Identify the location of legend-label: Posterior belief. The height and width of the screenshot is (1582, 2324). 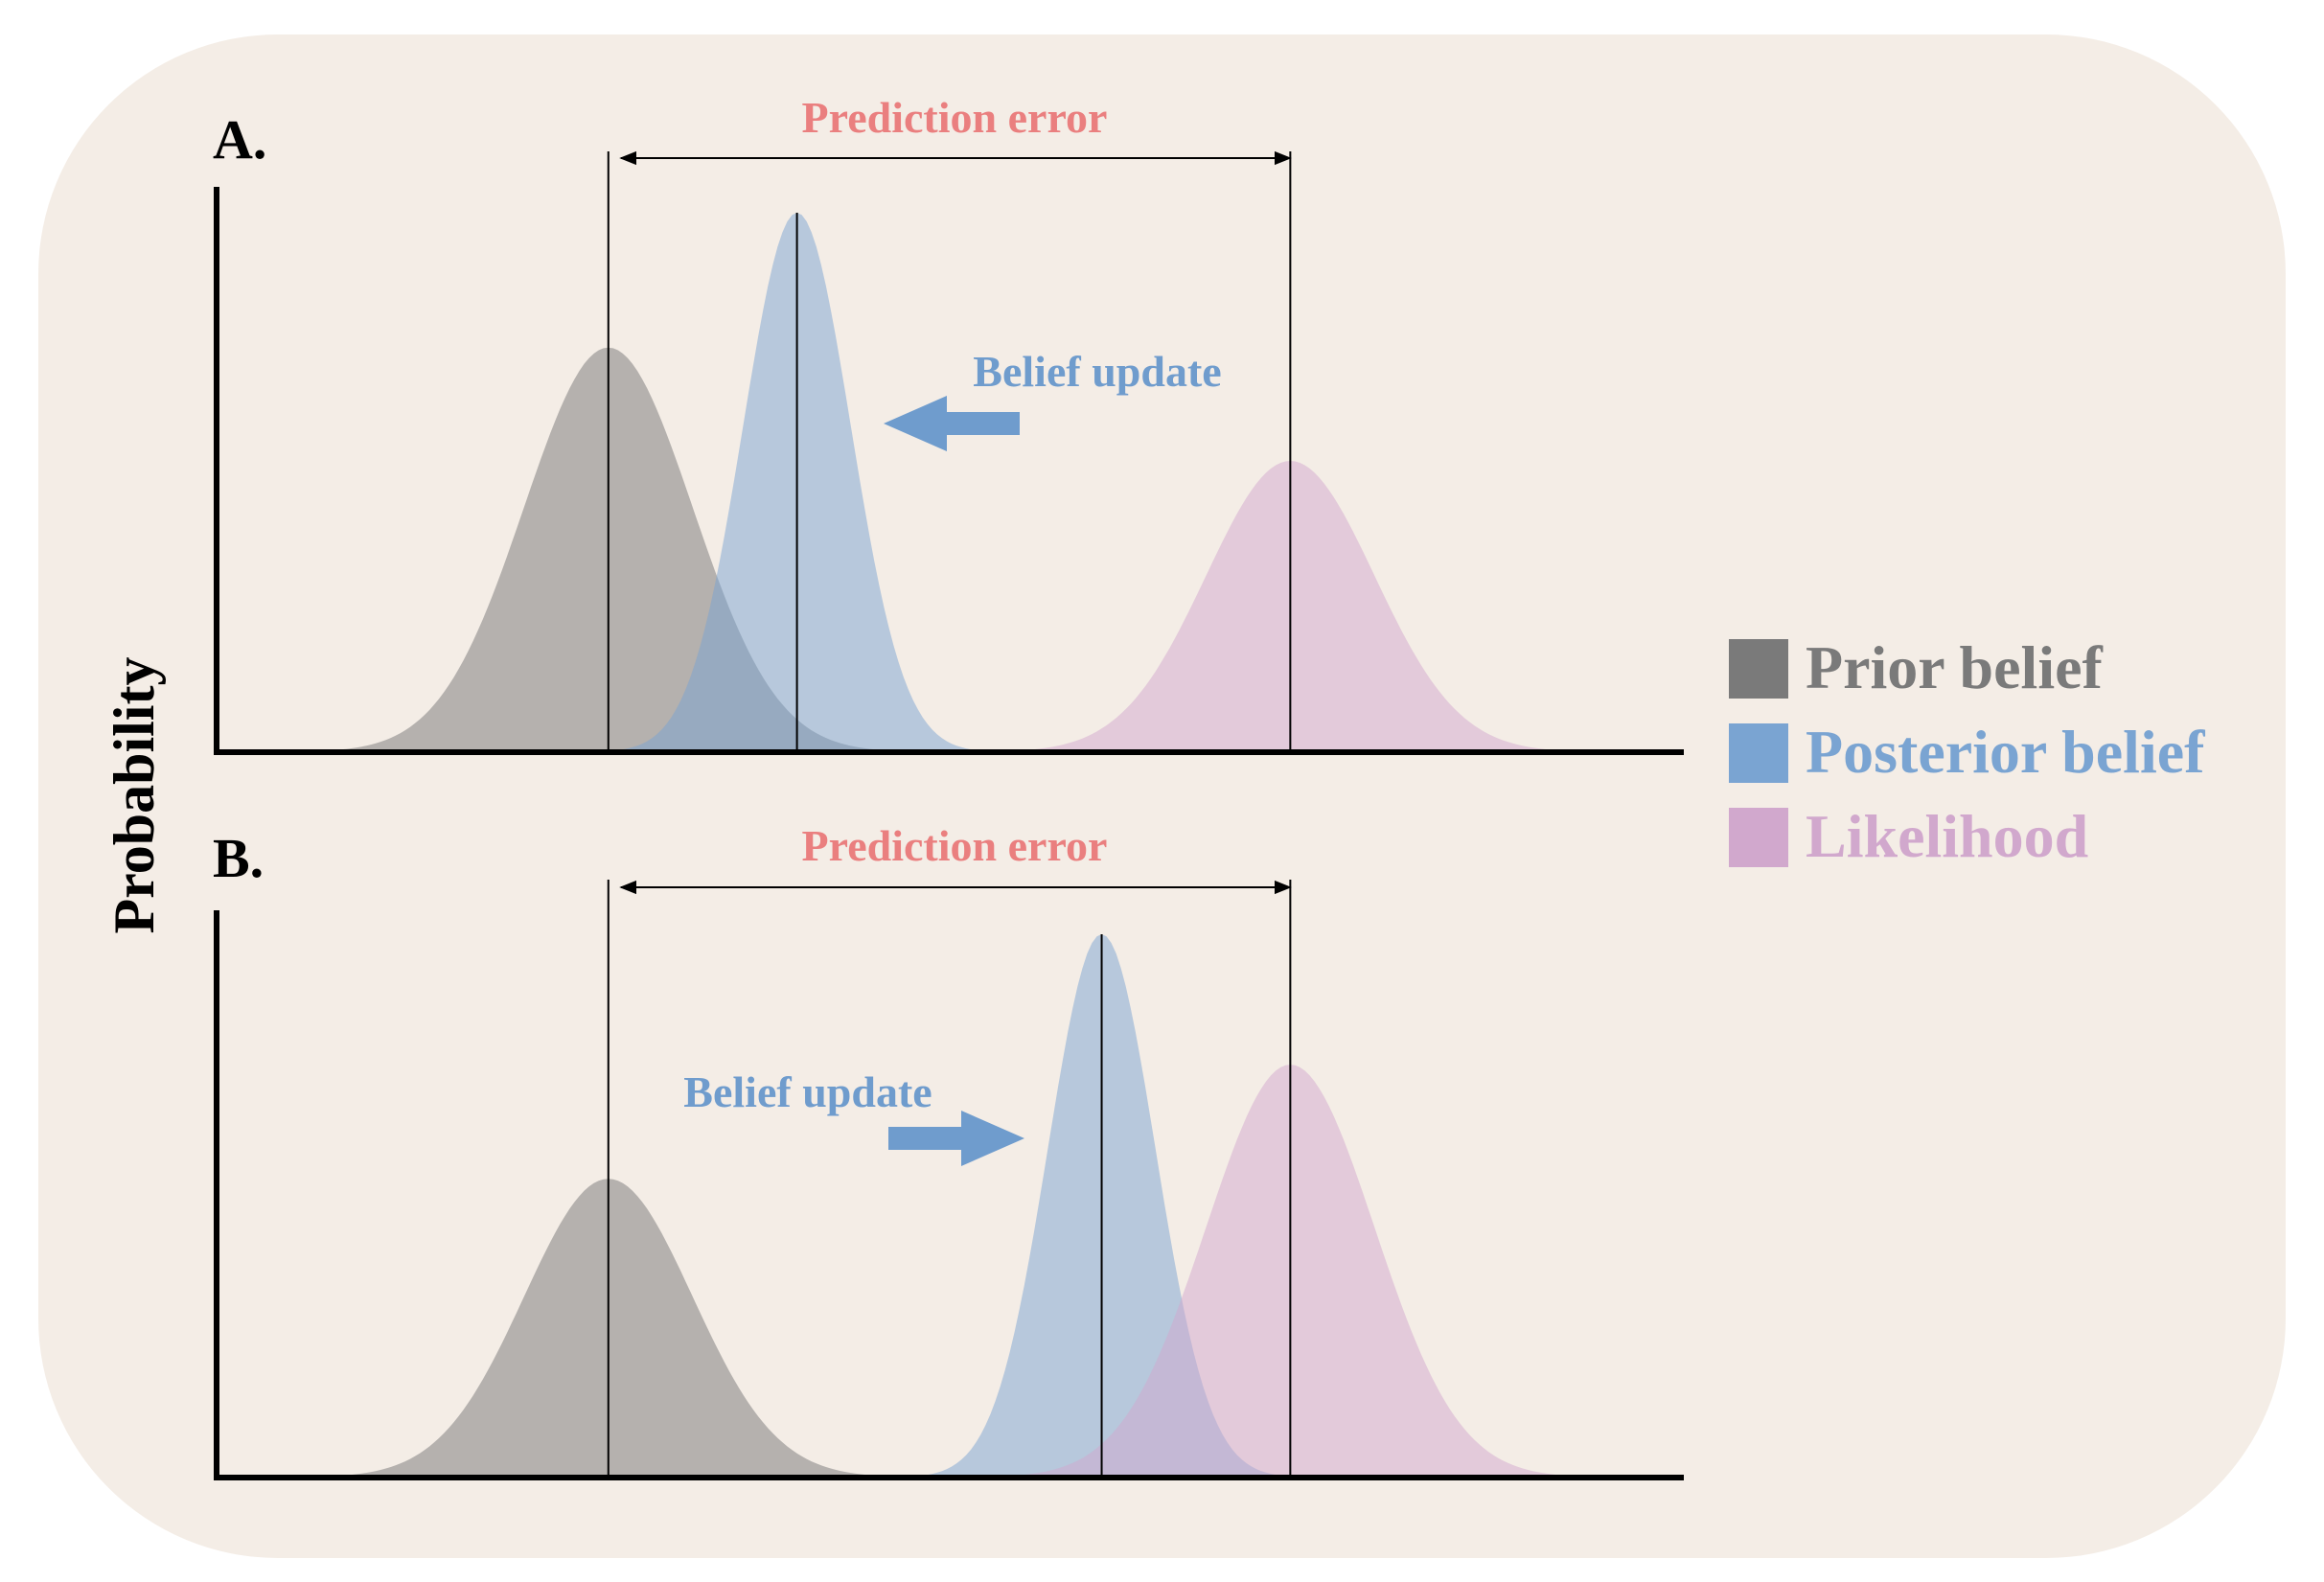
(2005, 752).